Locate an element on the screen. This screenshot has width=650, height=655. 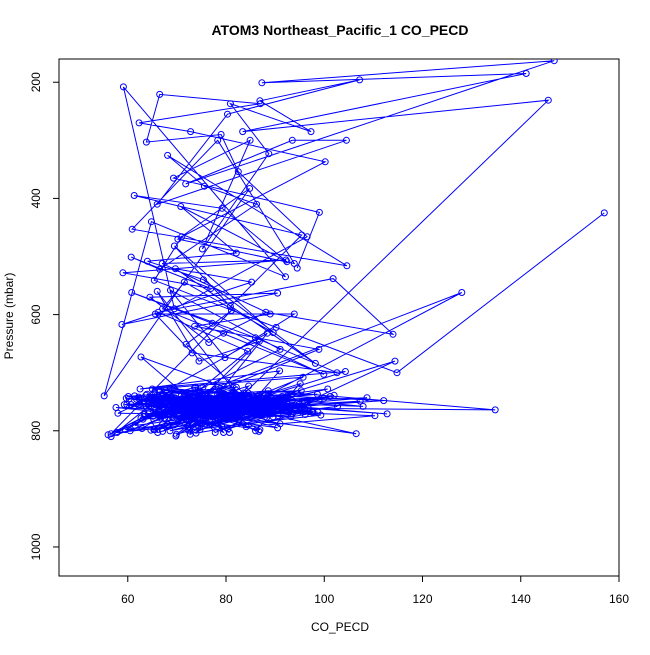
x-axis-label: CO_PECD is located at coordinates (340, 627).